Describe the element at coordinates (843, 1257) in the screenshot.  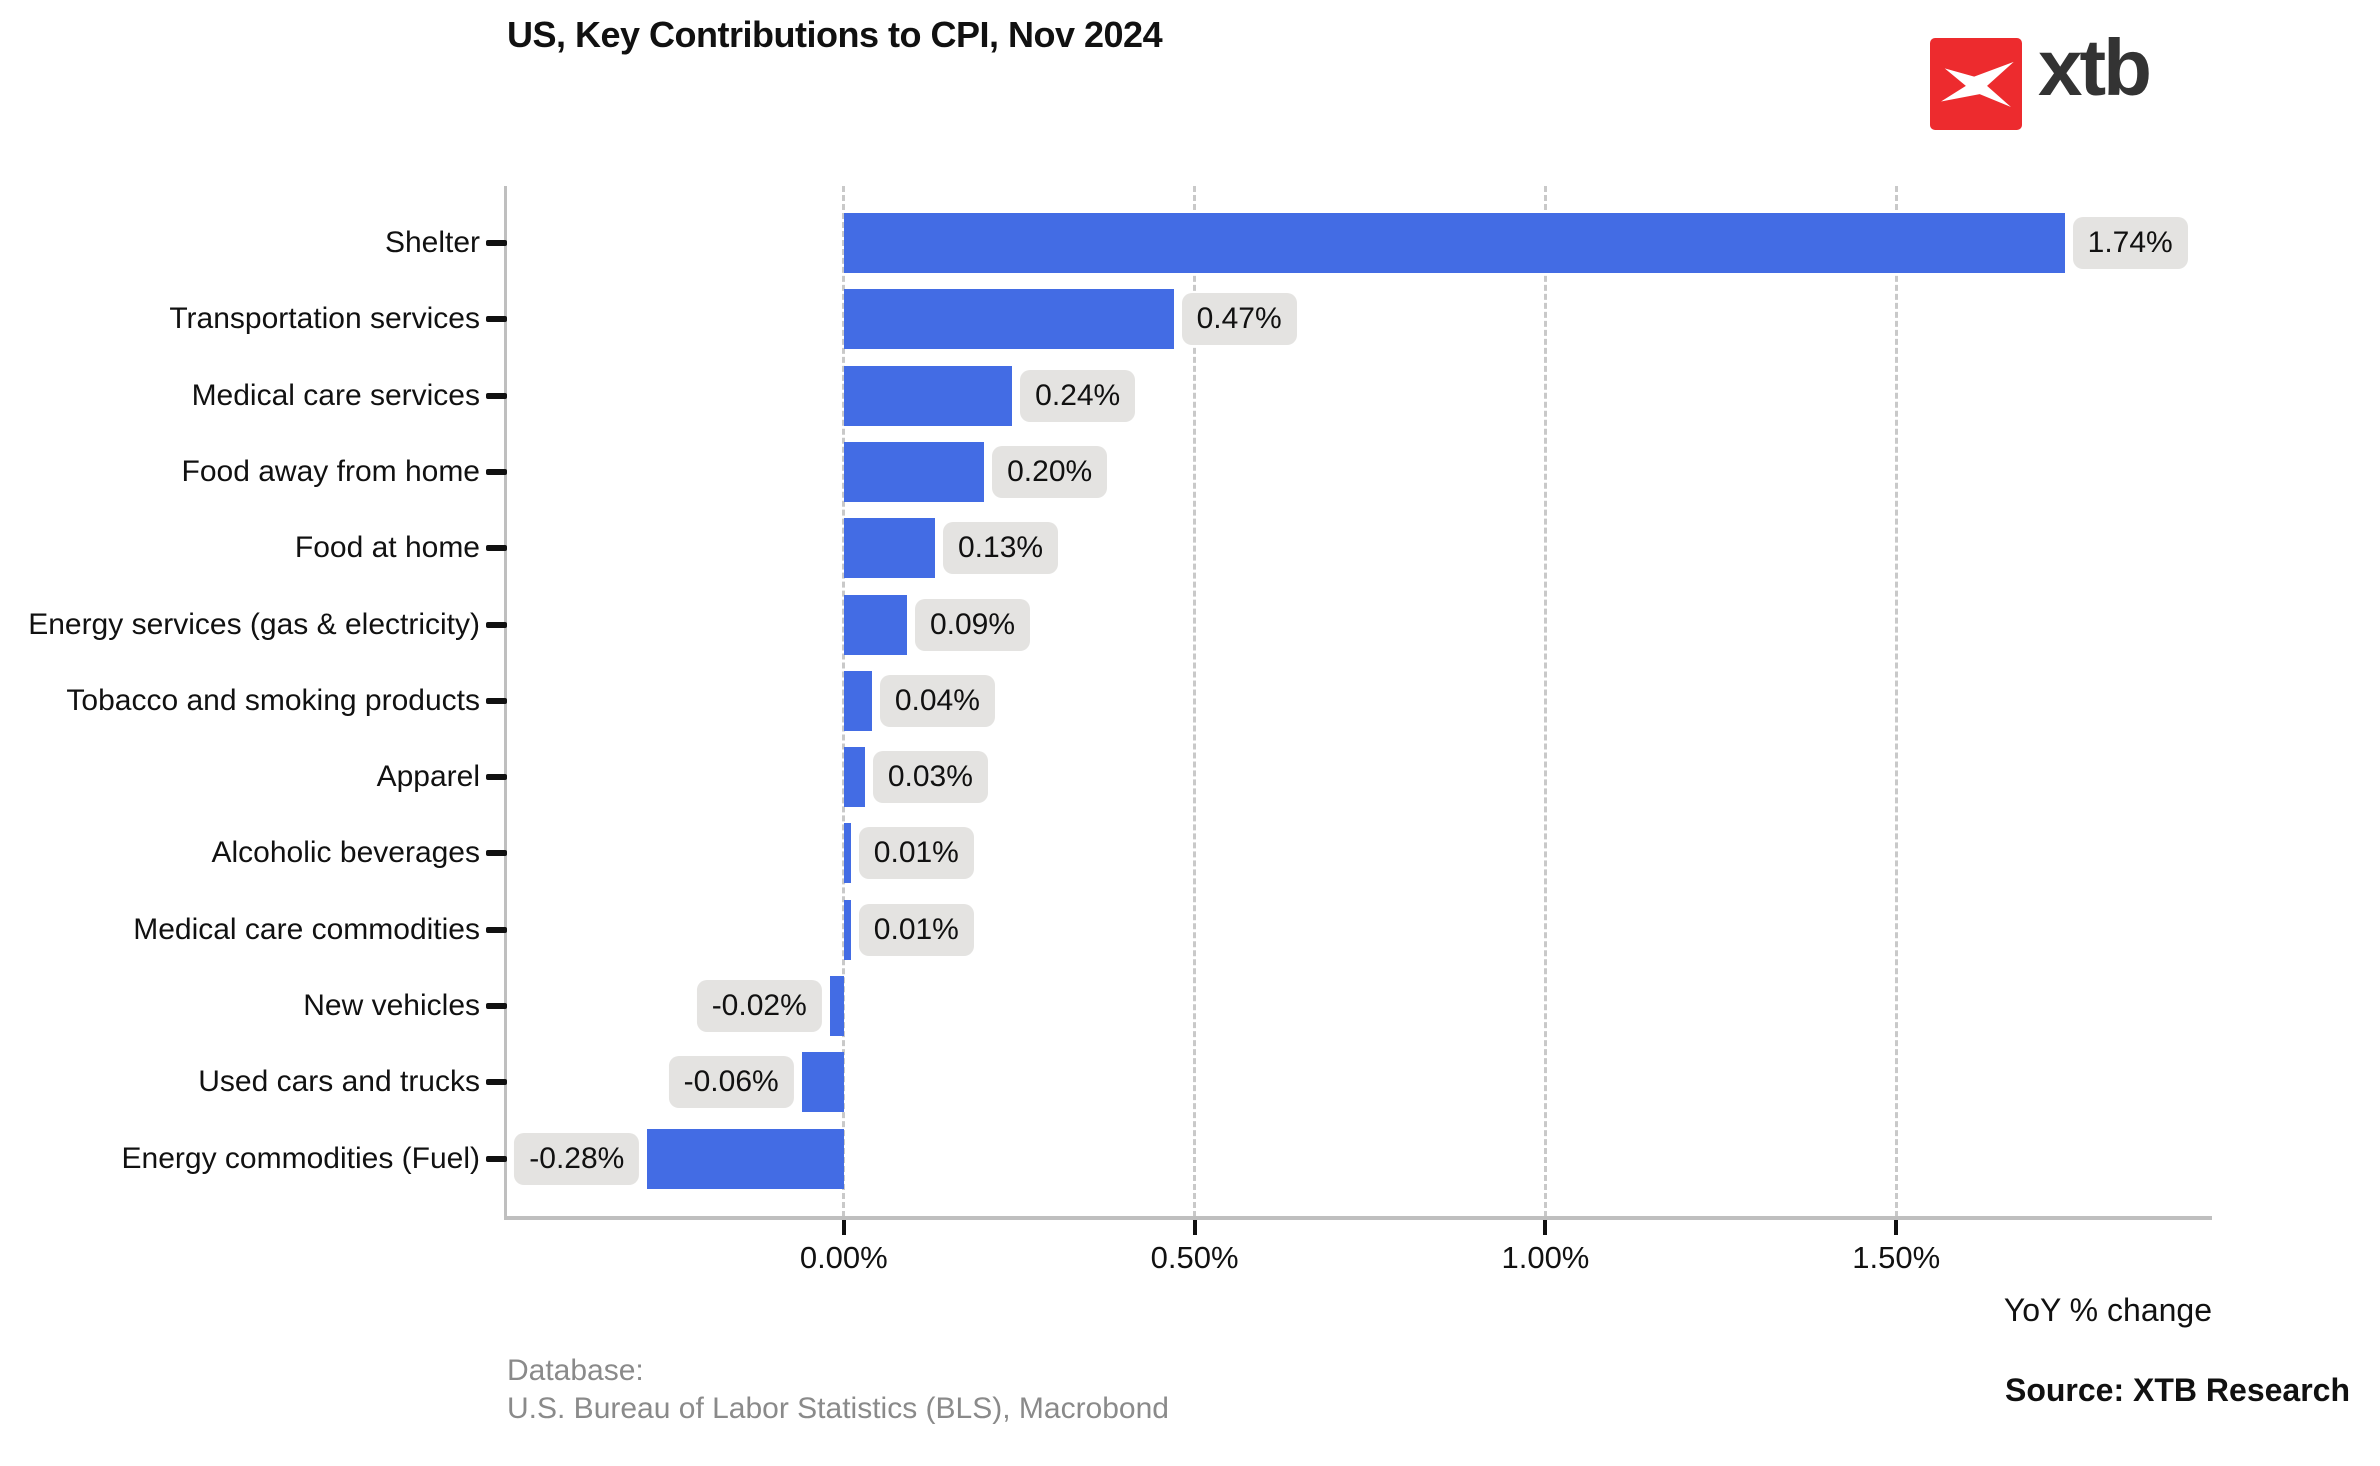
I see `x-tick-label: 0.00%` at that location.